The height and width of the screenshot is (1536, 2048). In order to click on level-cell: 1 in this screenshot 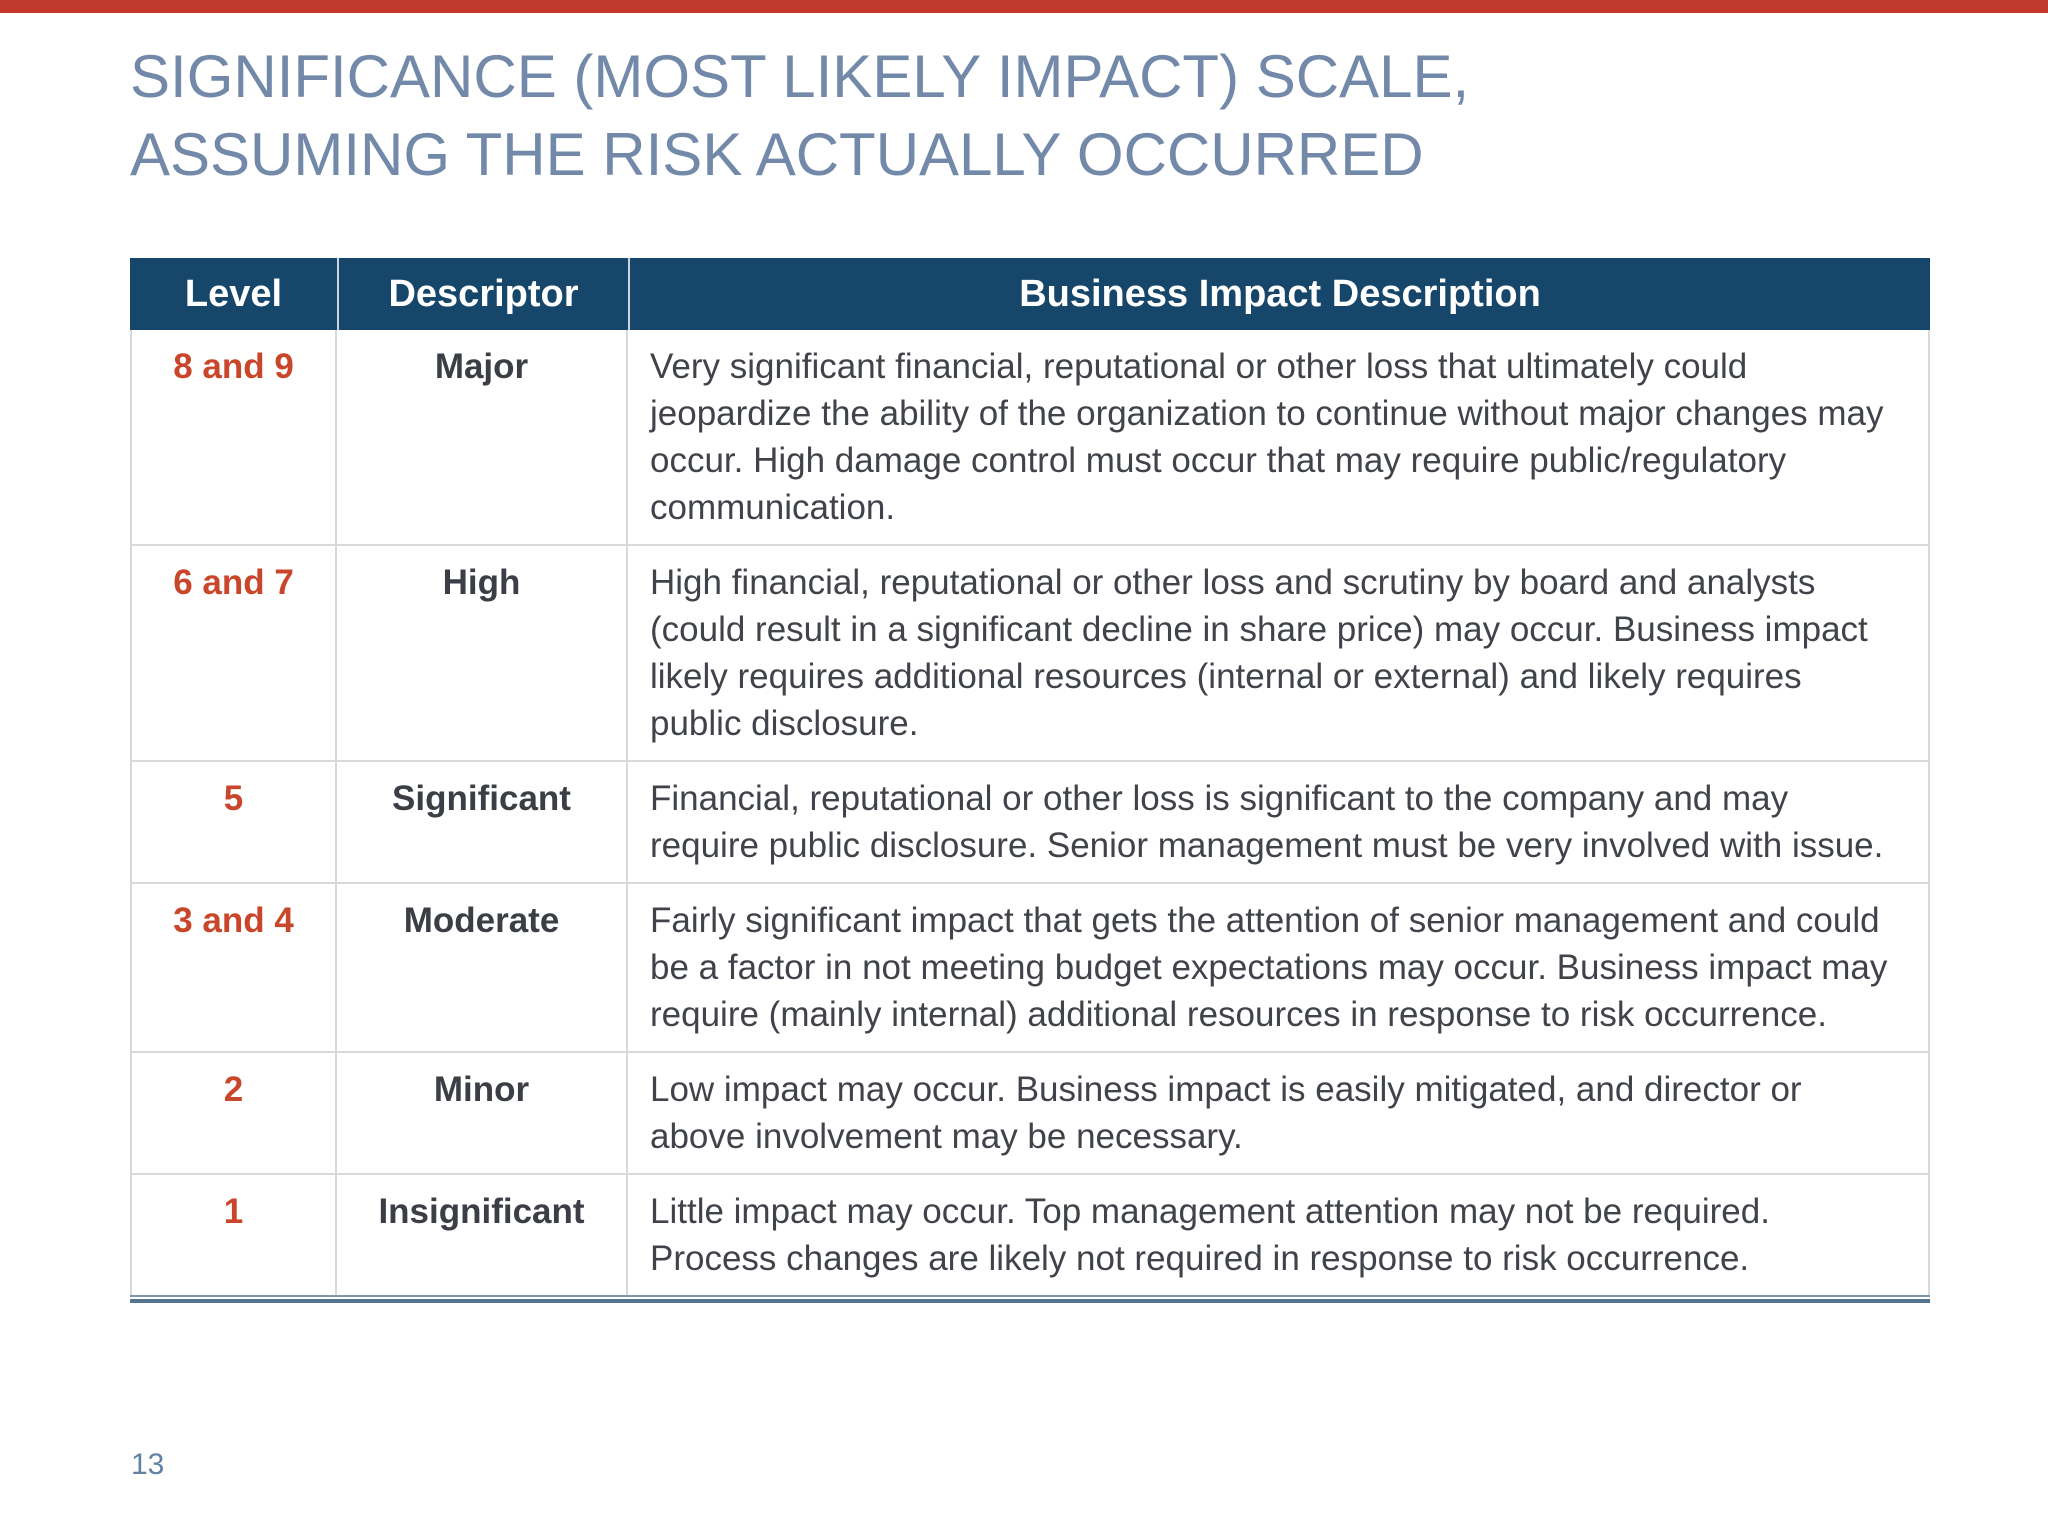, I will do `click(234, 1235)`.